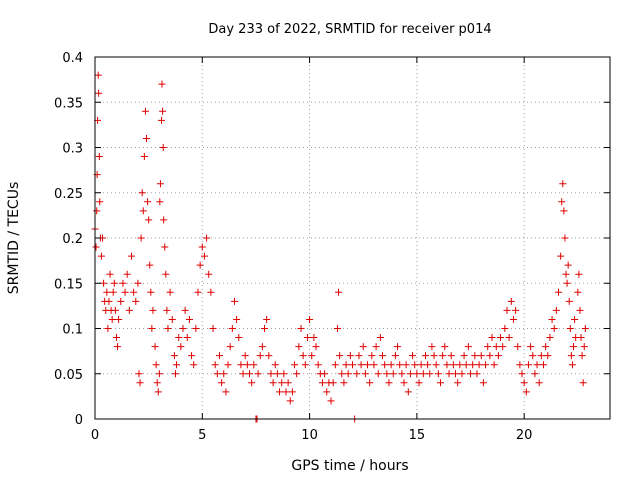 The width and height of the screenshot is (640, 480). I want to click on y-tick-label: 0, so click(79, 420).